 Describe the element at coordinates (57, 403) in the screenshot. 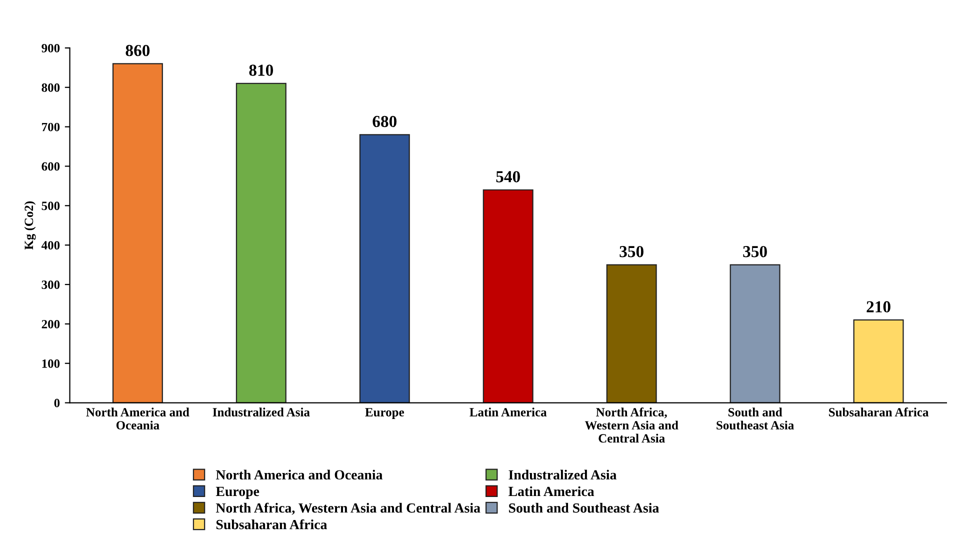

I see `y-tick-label: 0` at that location.